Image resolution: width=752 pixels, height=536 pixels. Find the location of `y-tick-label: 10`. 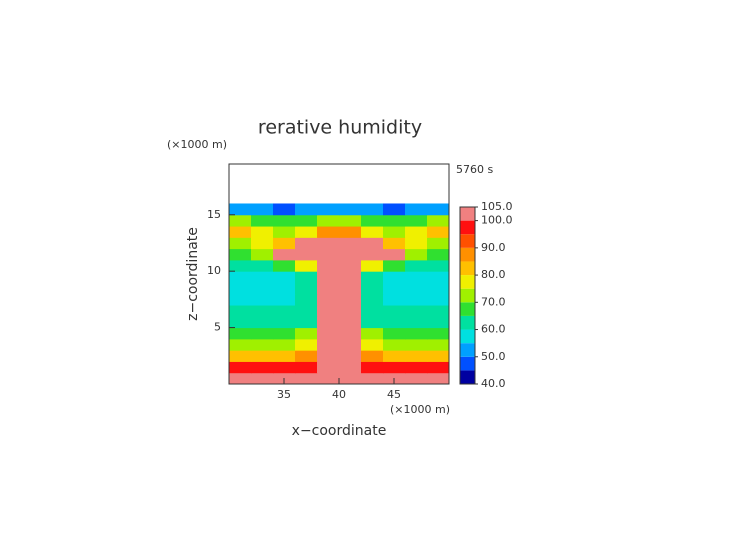

y-tick-label: 10 is located at coordinates (214, 270).